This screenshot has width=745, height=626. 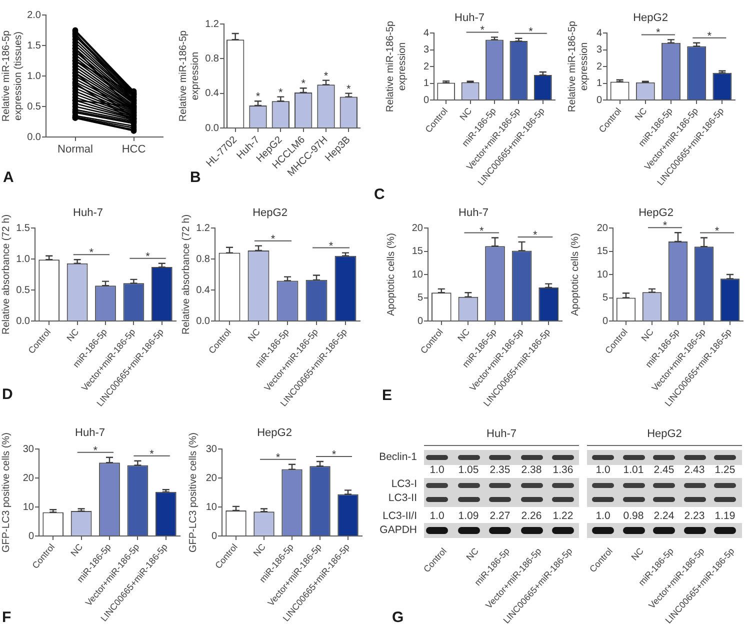 What do you see at coordinates (399, 517) in the screenshot?
I see `text: LC3-II/I` at bounding box center [399, 517].